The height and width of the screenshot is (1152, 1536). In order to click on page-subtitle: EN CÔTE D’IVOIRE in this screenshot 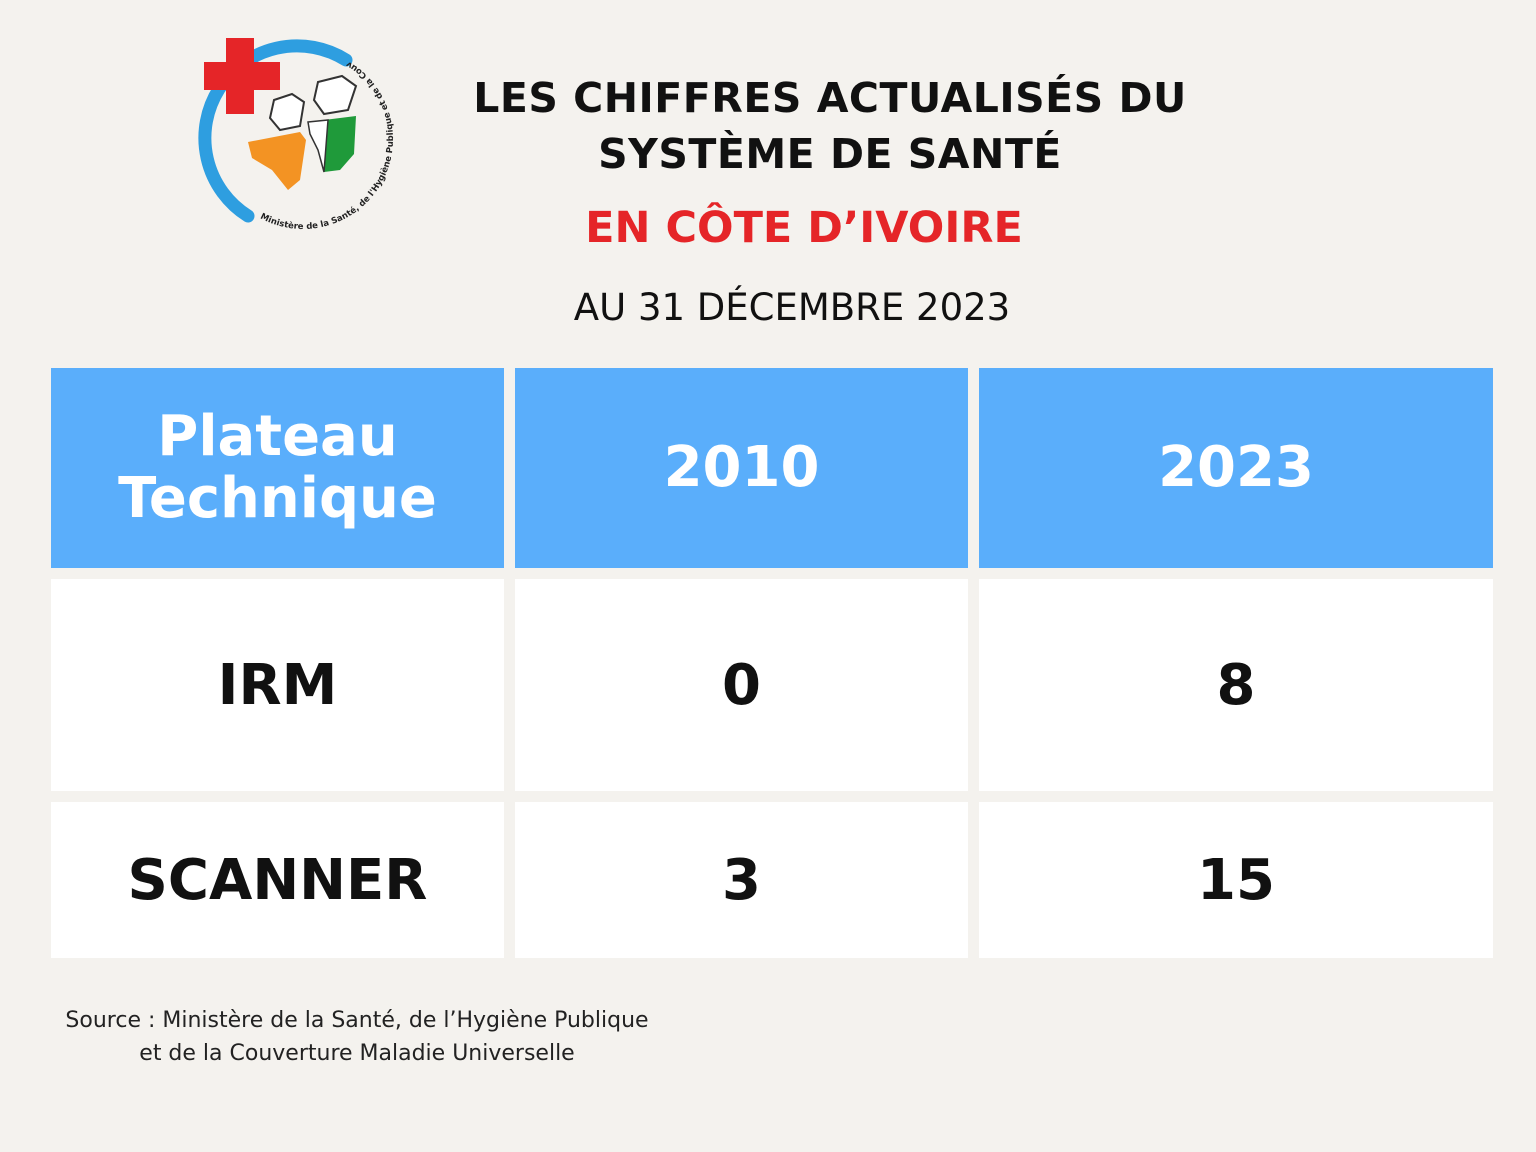, I will do `click(804, 228)`.